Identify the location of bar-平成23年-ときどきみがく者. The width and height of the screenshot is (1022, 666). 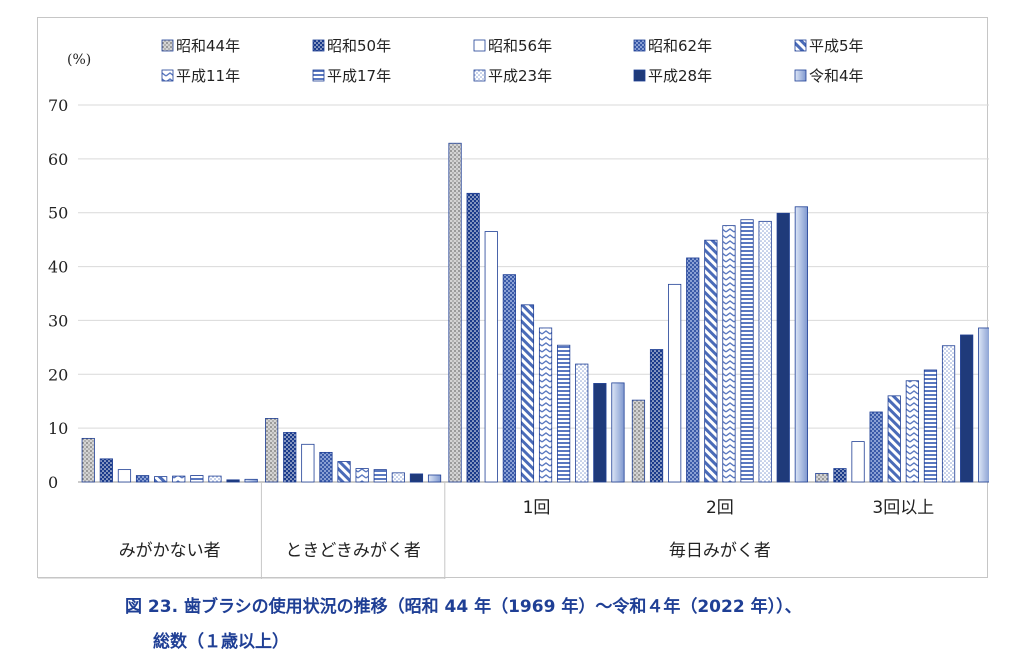
(398, 477).